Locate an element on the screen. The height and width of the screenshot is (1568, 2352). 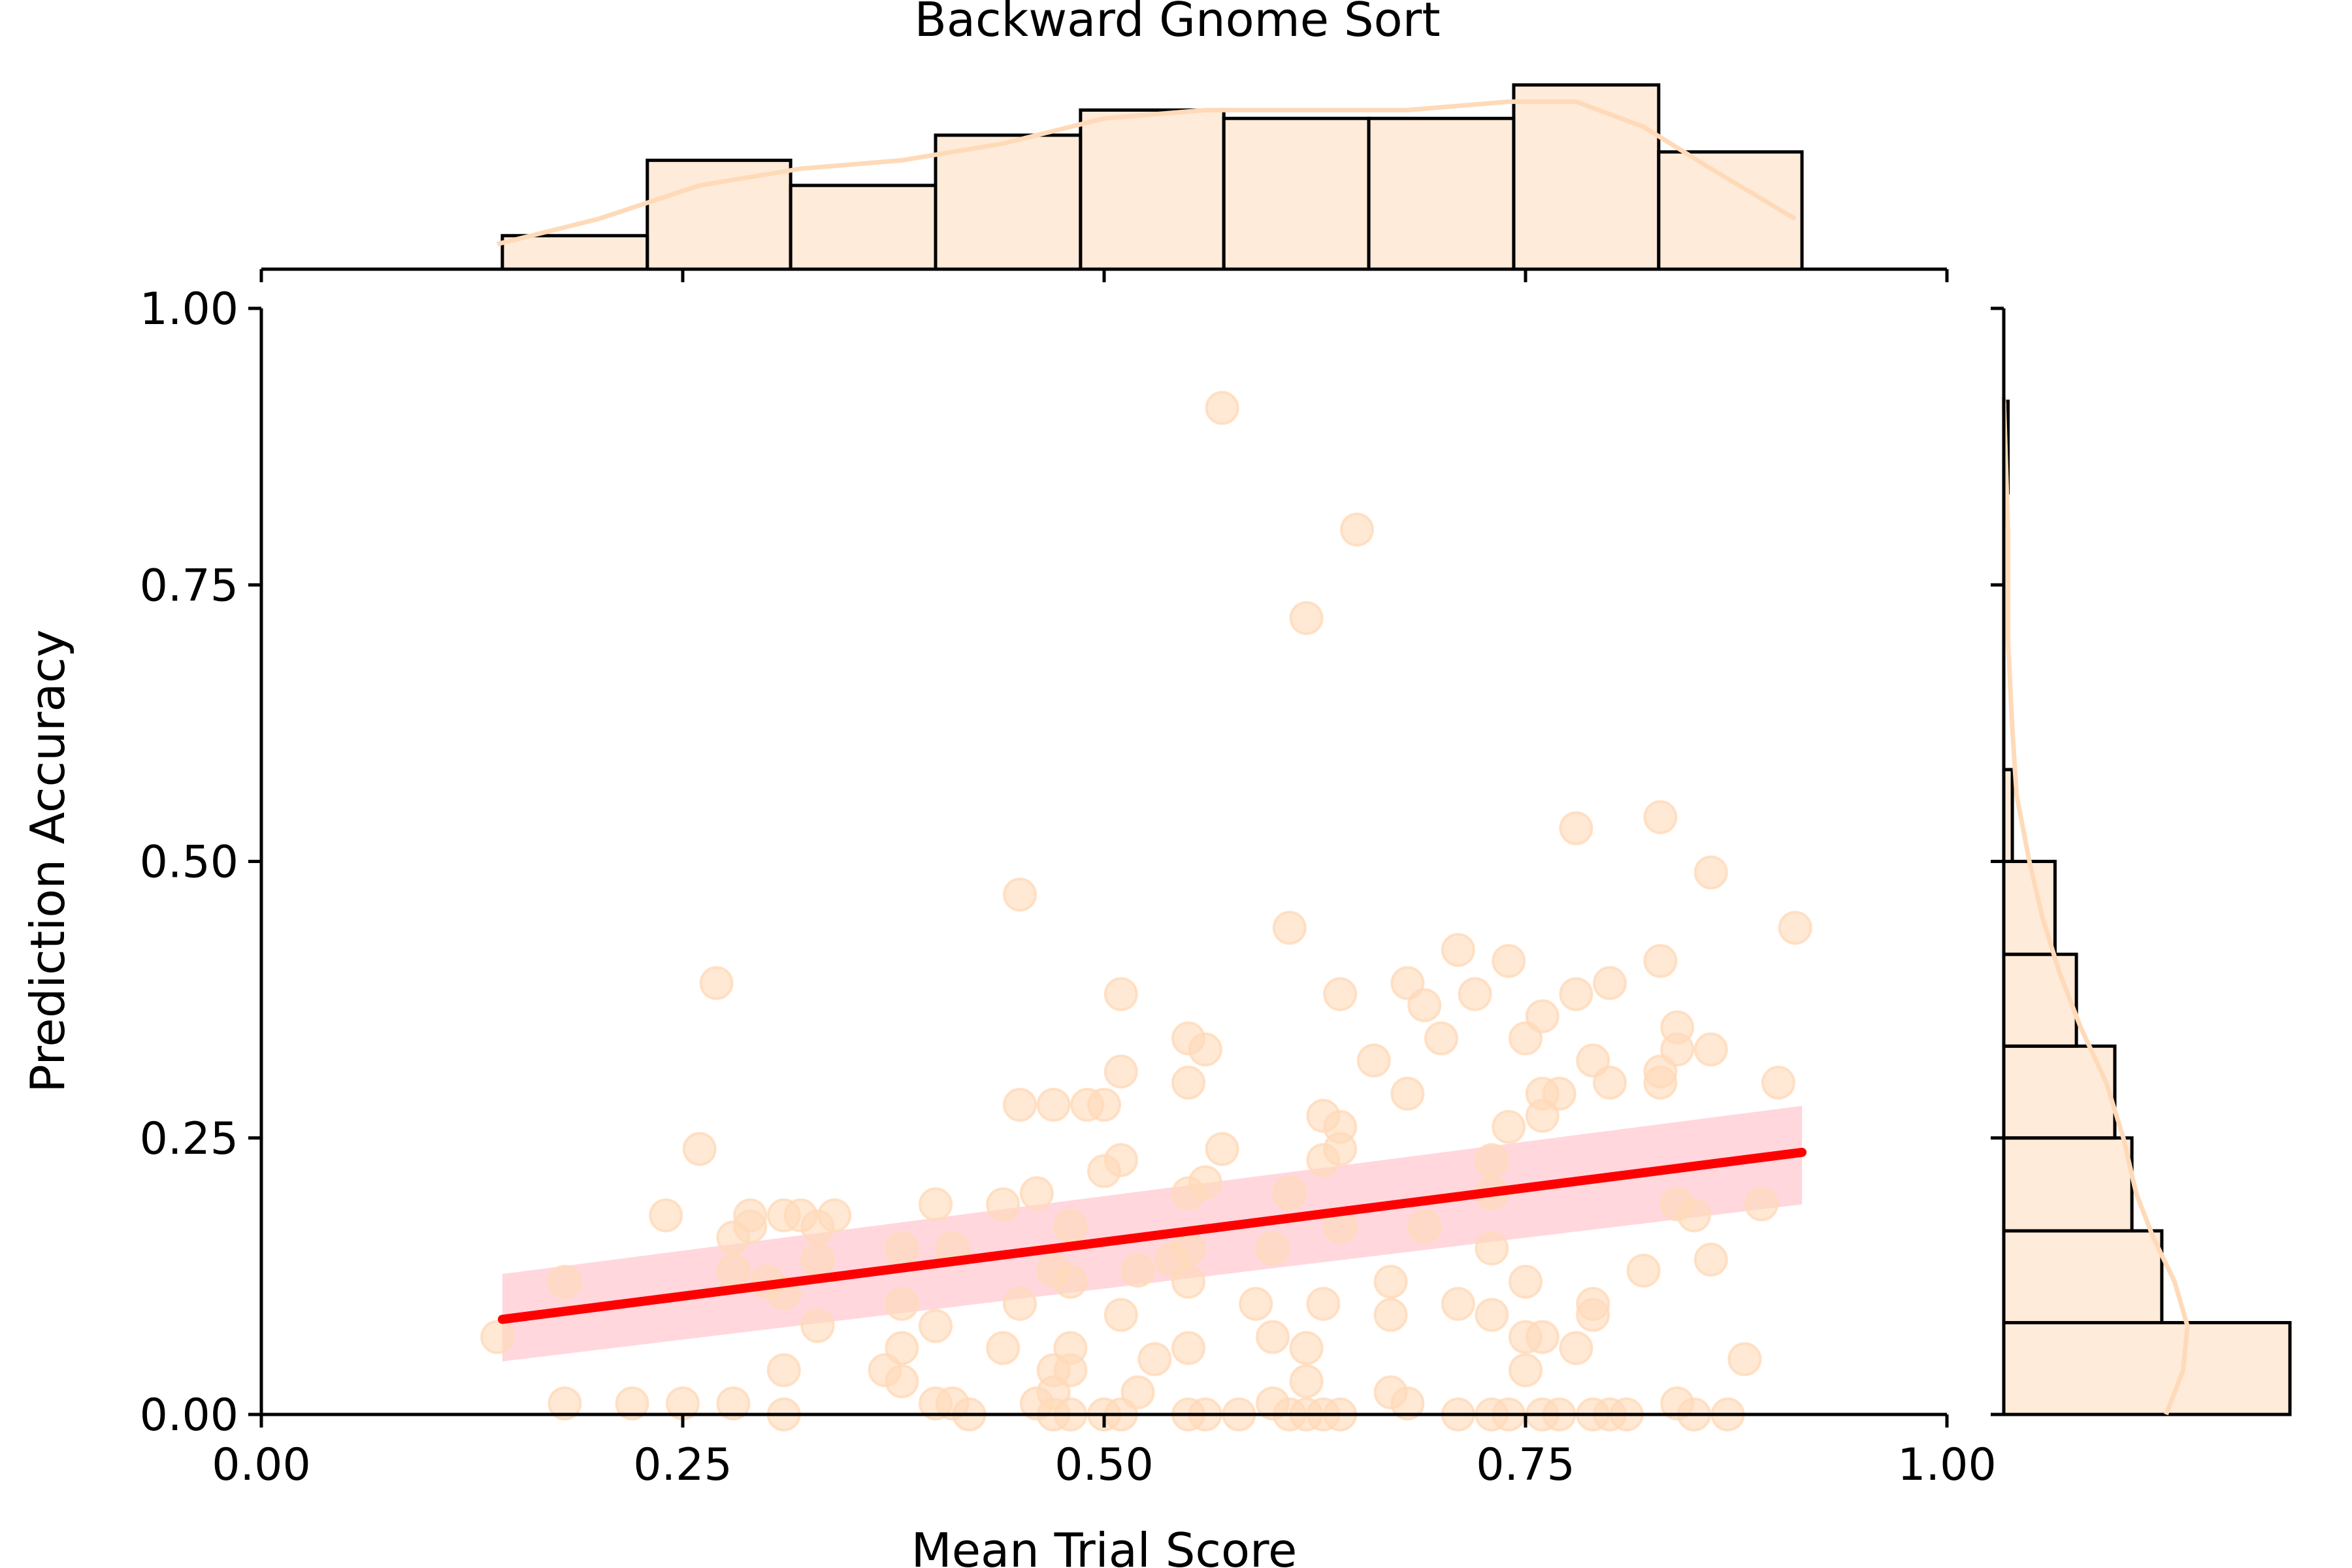
x-tick-label-0: 0.00 is located at coordinates (261, 1465).